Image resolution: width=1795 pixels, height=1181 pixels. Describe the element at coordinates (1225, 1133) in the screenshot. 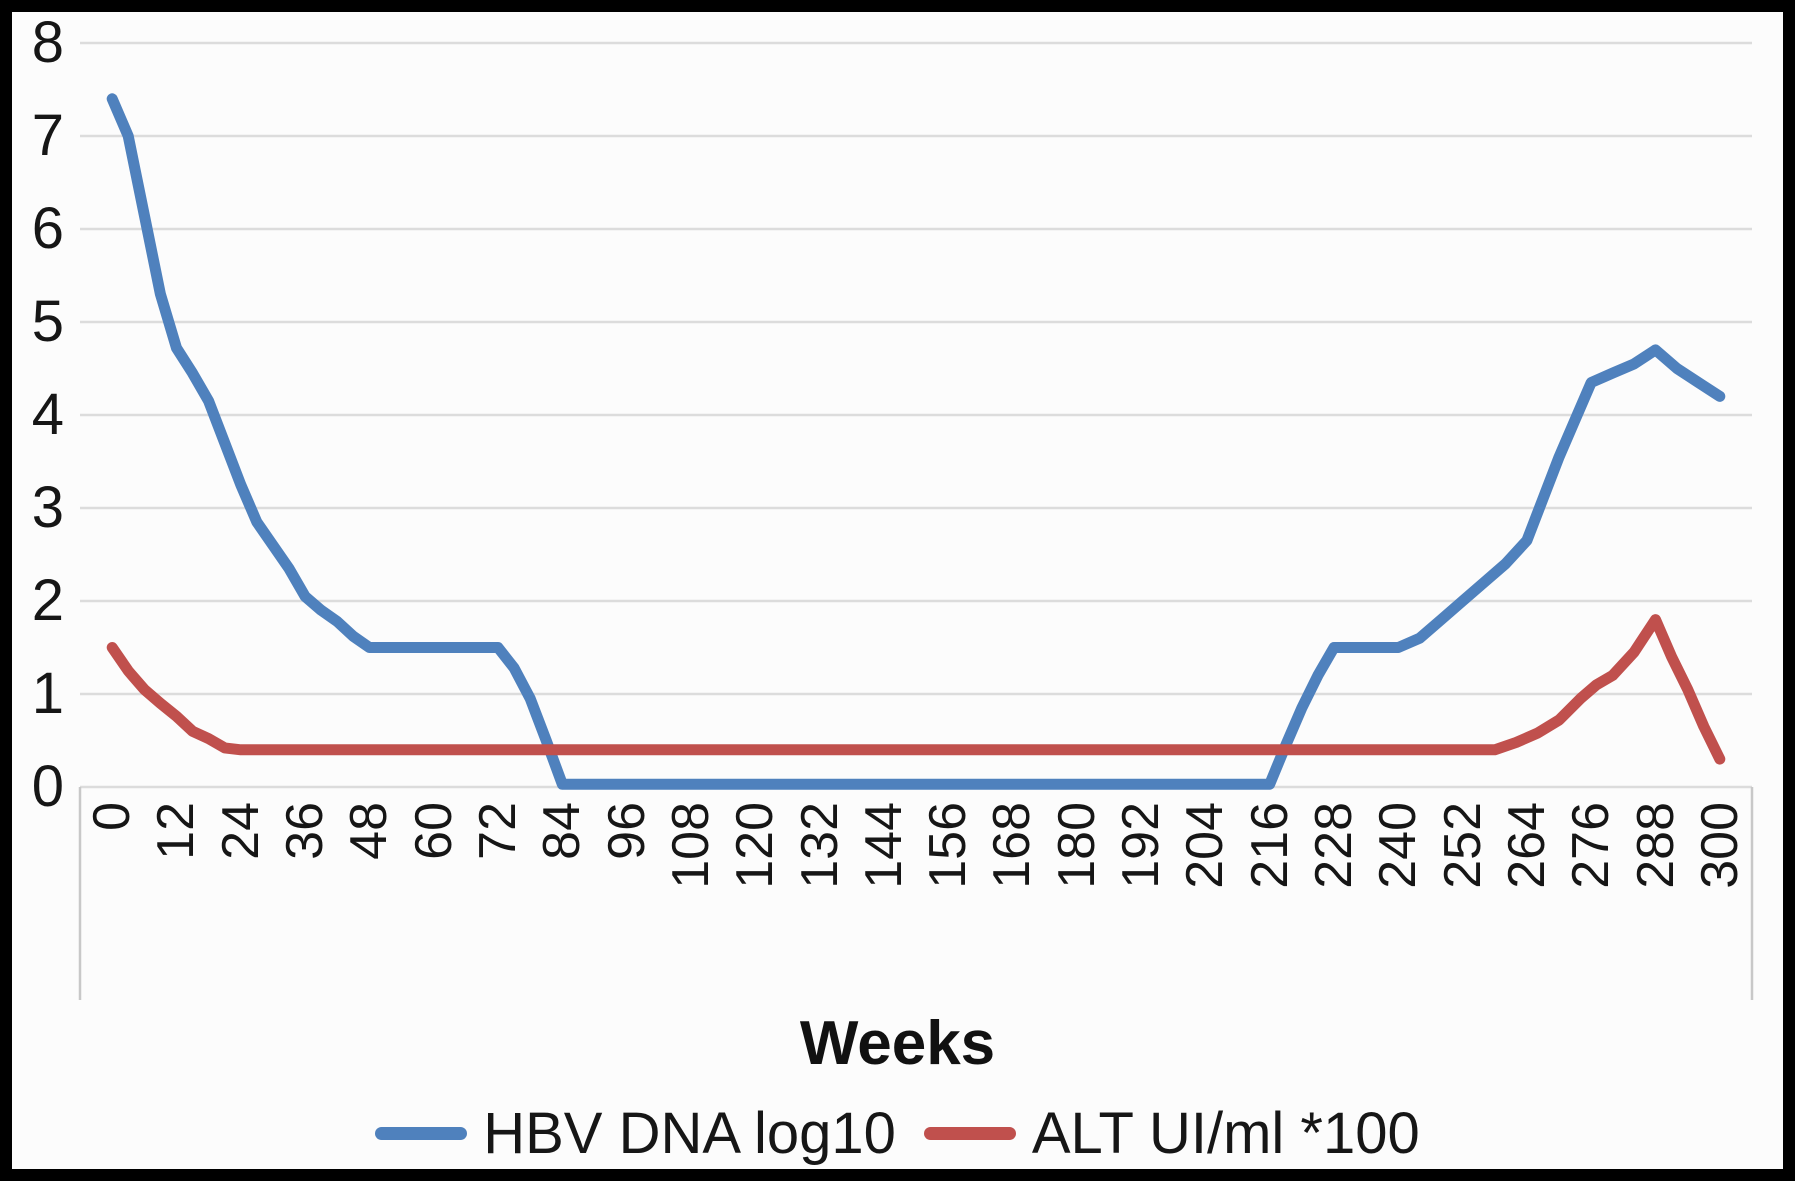

I see `legend-label-alt: ALT UI/ml *100` at that location.